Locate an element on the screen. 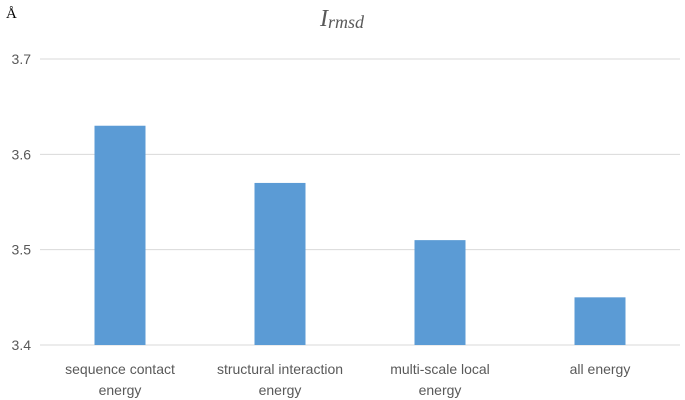 This screenshot has width=685, height=400. x-category-label: structural interaction energy is located at coordinates (280, 379).